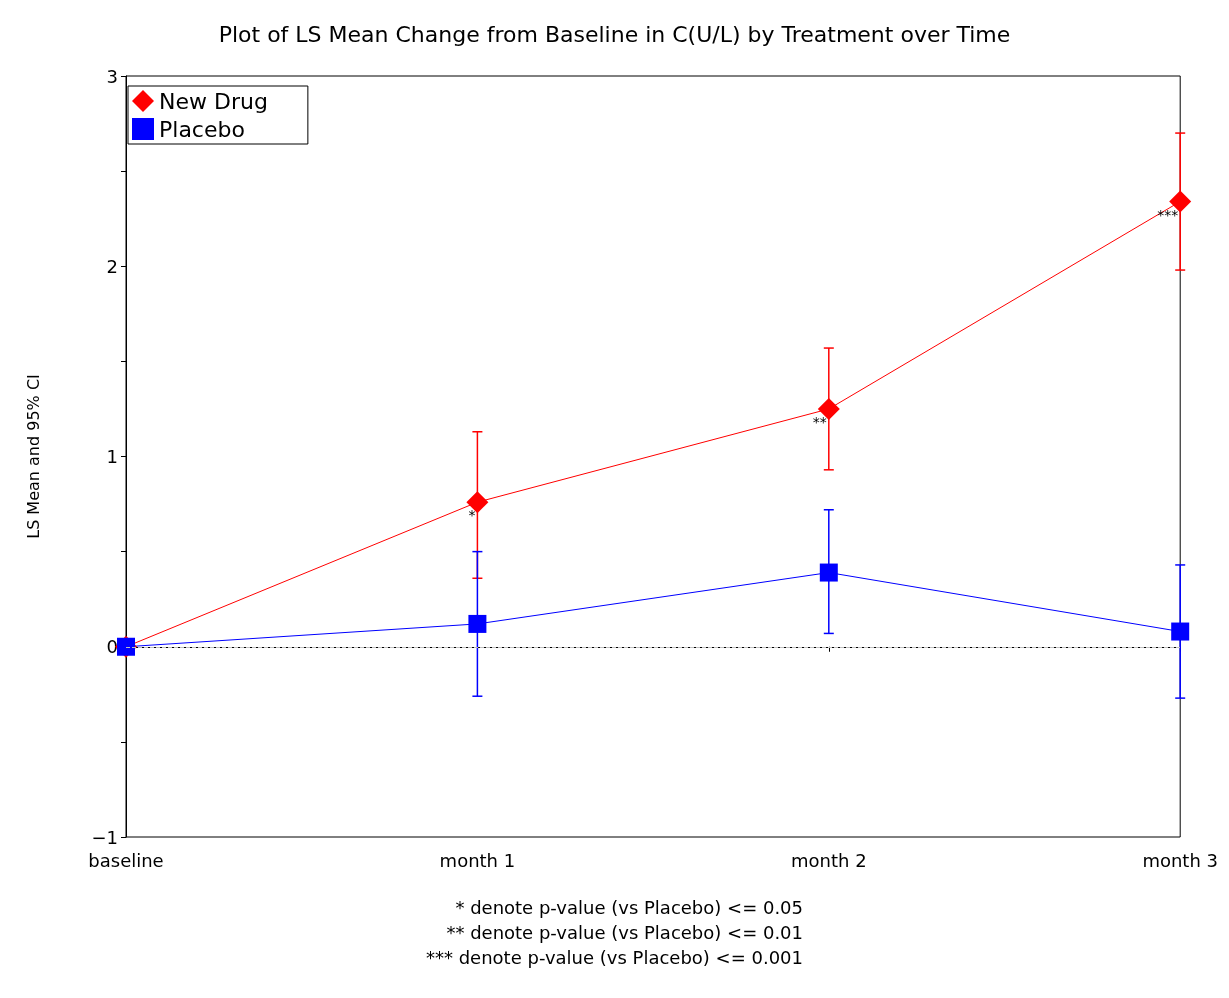 The image size is (1229, 998). I want to click on chart-title: Plot of LS Mean Change from Baseline in C(U/L) by Treatment over Time, so click(614, 34).